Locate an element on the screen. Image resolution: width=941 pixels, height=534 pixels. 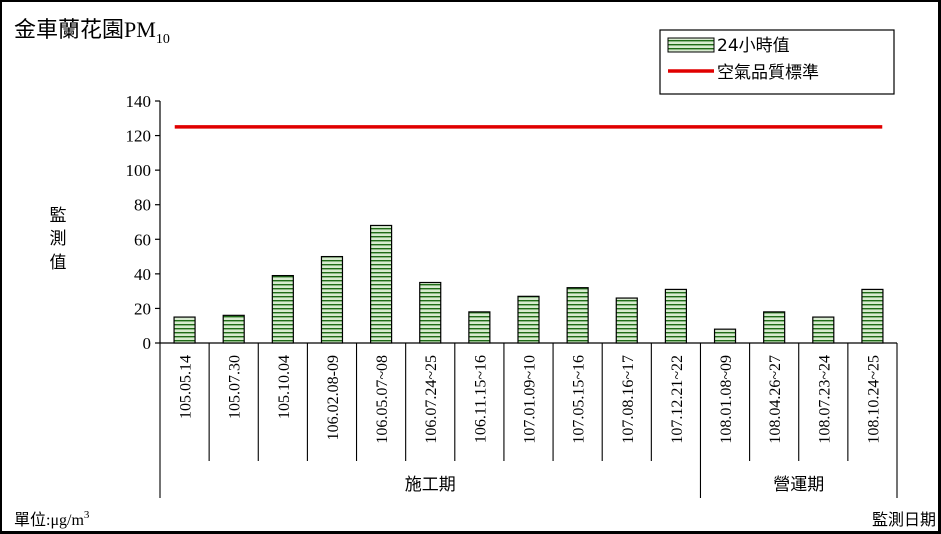
y-tick-label: 40 is located at coordinates (142, 274).